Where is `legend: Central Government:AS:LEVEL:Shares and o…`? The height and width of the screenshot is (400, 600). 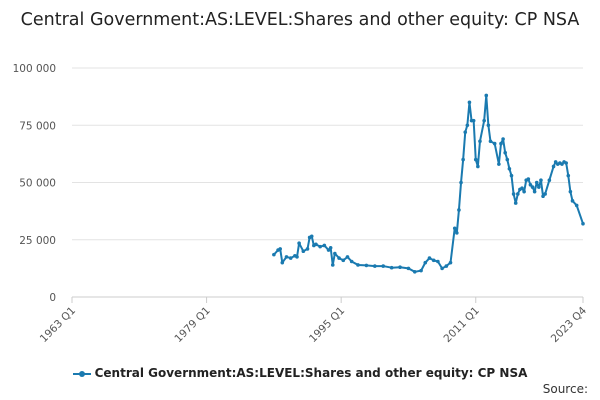
legend: Central Government:AS:LEVEL:Shares and o… is located at coordinates (300, 373).